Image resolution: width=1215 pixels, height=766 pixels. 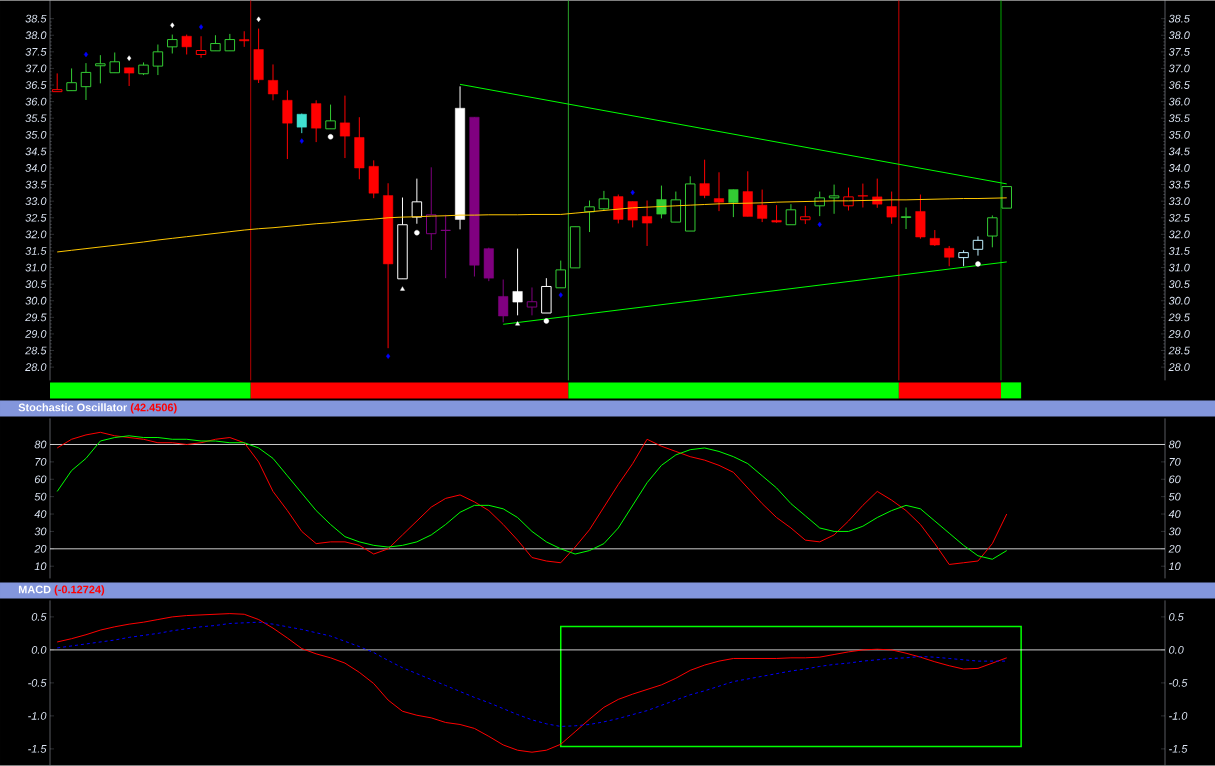 I want to click on y2-tick-label: 20, so click(x=1174, y=549).